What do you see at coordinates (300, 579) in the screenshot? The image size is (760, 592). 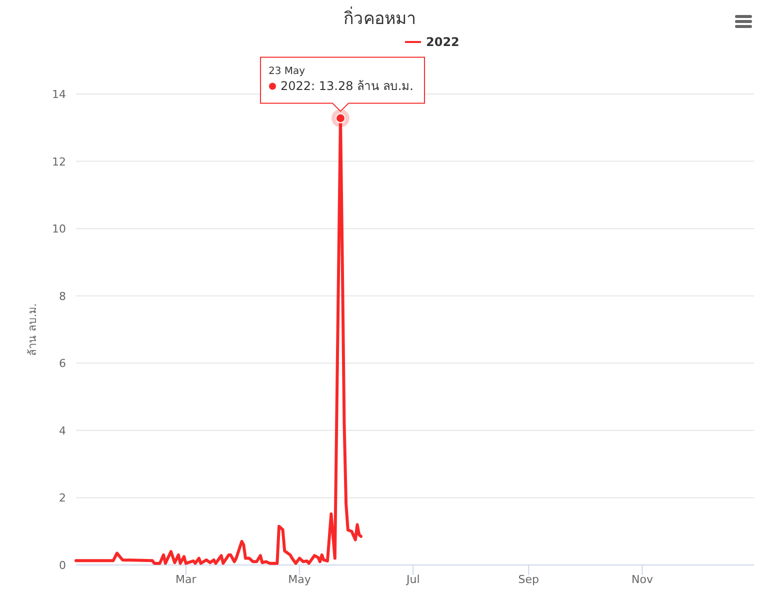 I see `x-tick-label: May` at bounding box center [300, 579].